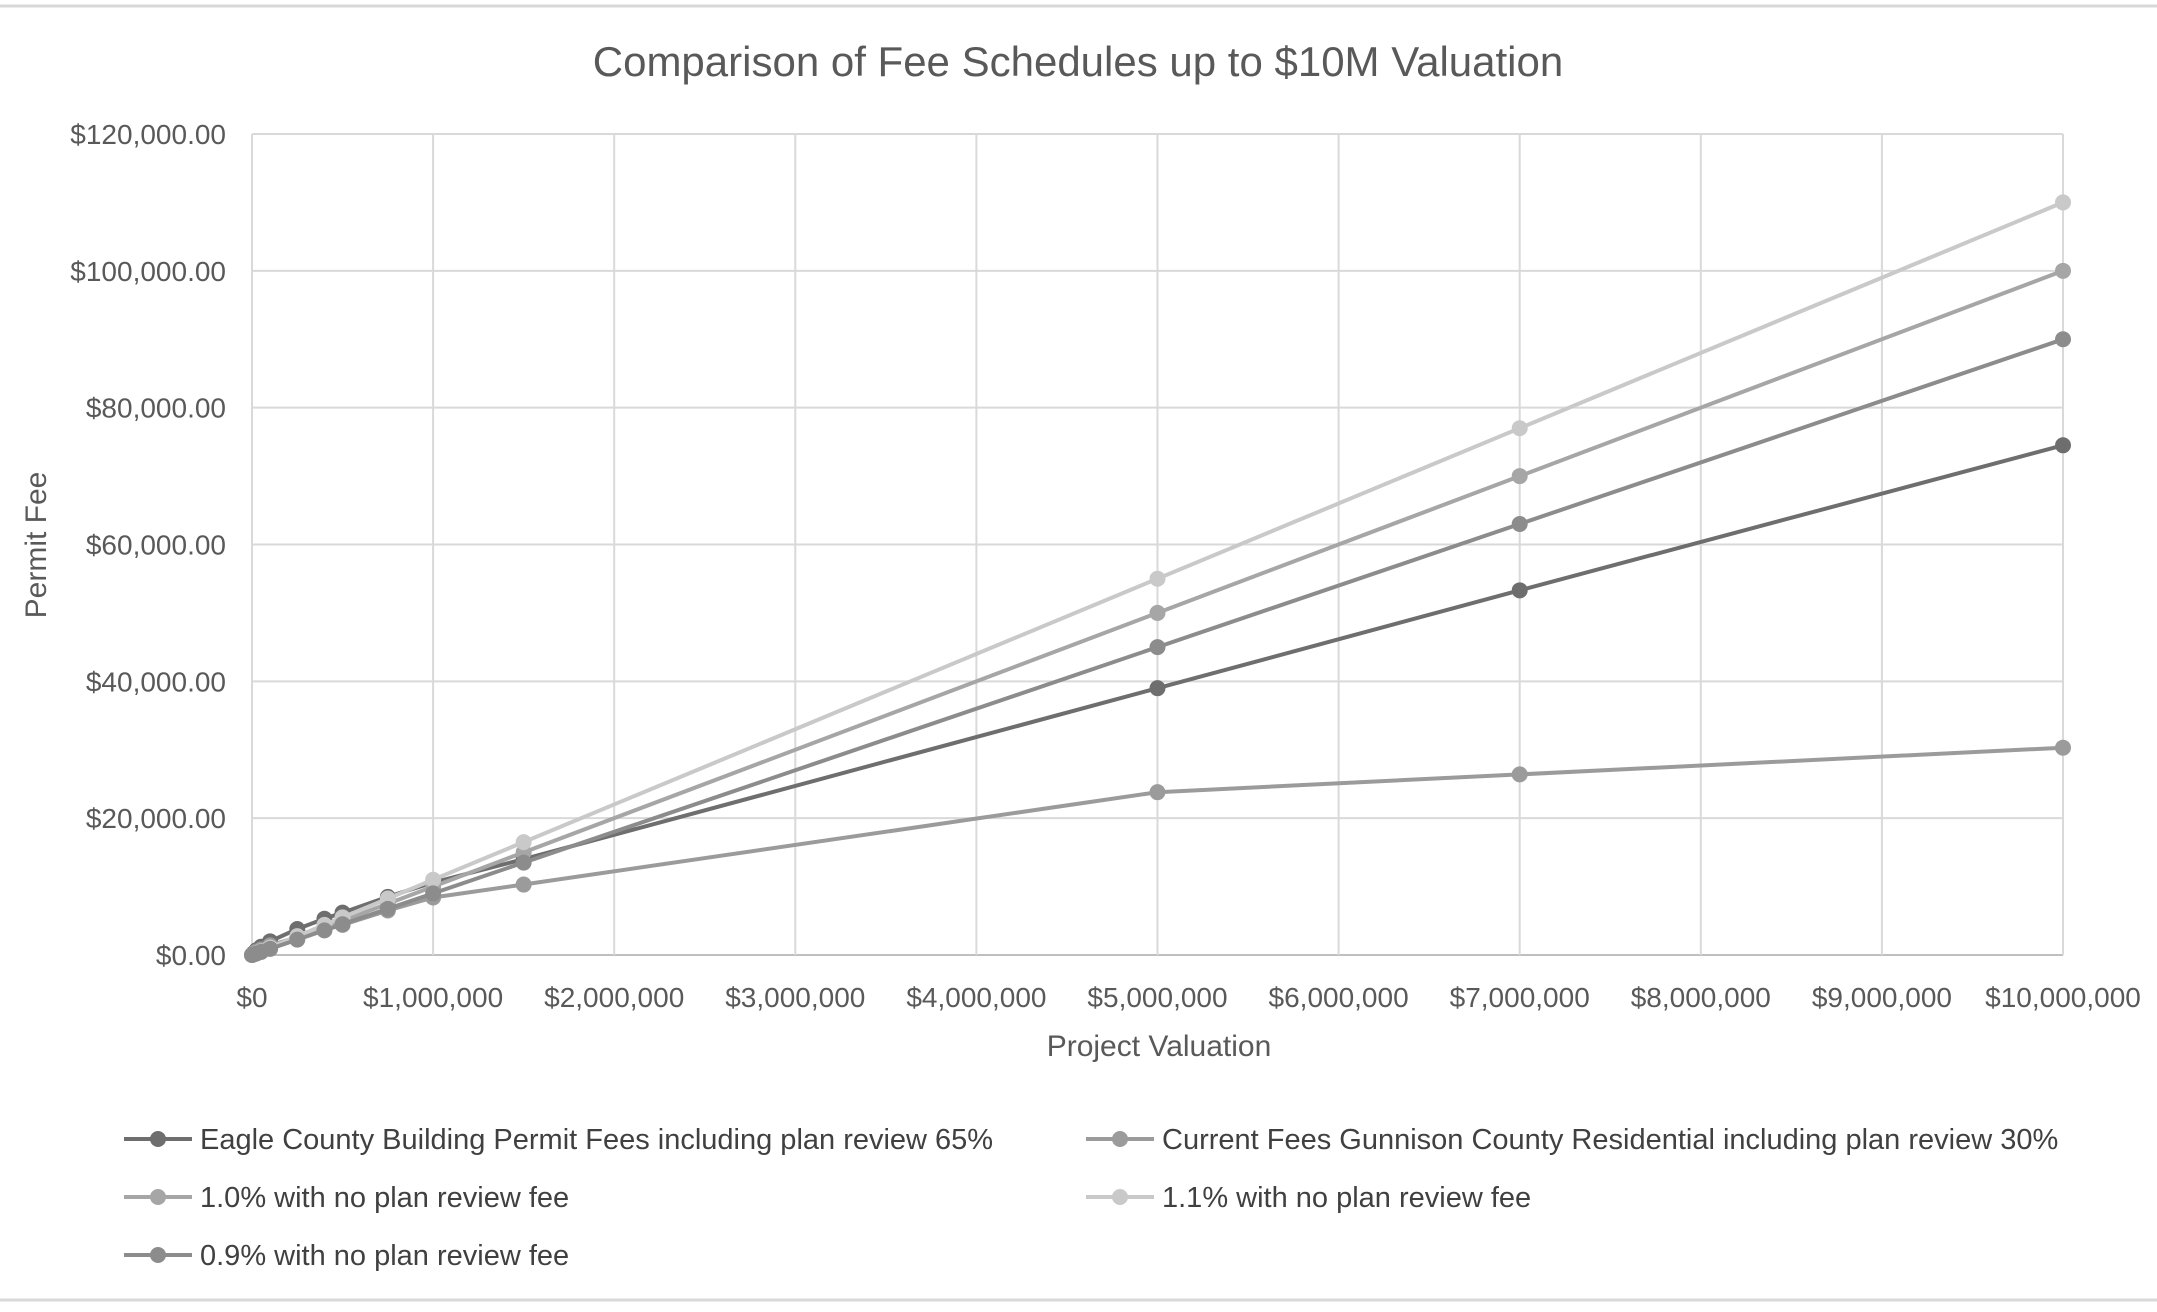 The height and width of the screenshot is (1312, 2157). Describe the element at coordinates (1157, 997) in the screenshot. I see `x-tick-label: $5,000,000` at that location.